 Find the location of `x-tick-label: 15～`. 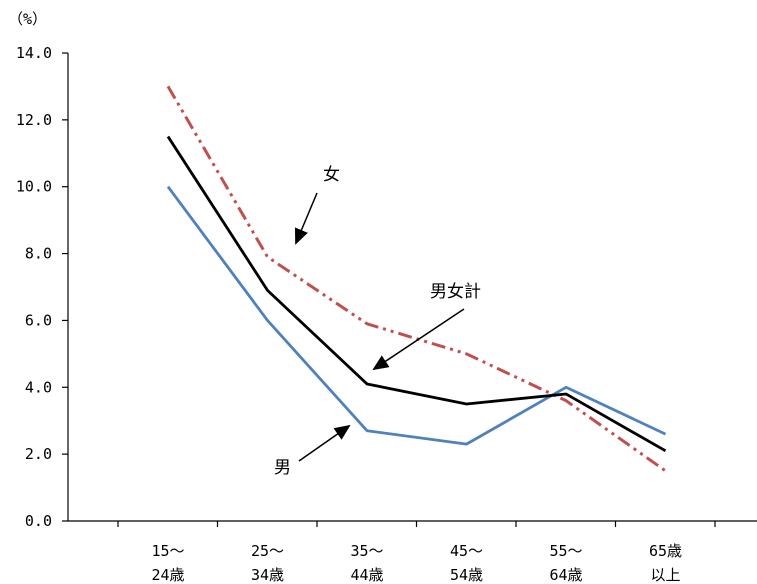

x-tick-label: 15～ is located at coordinates (167, 551).